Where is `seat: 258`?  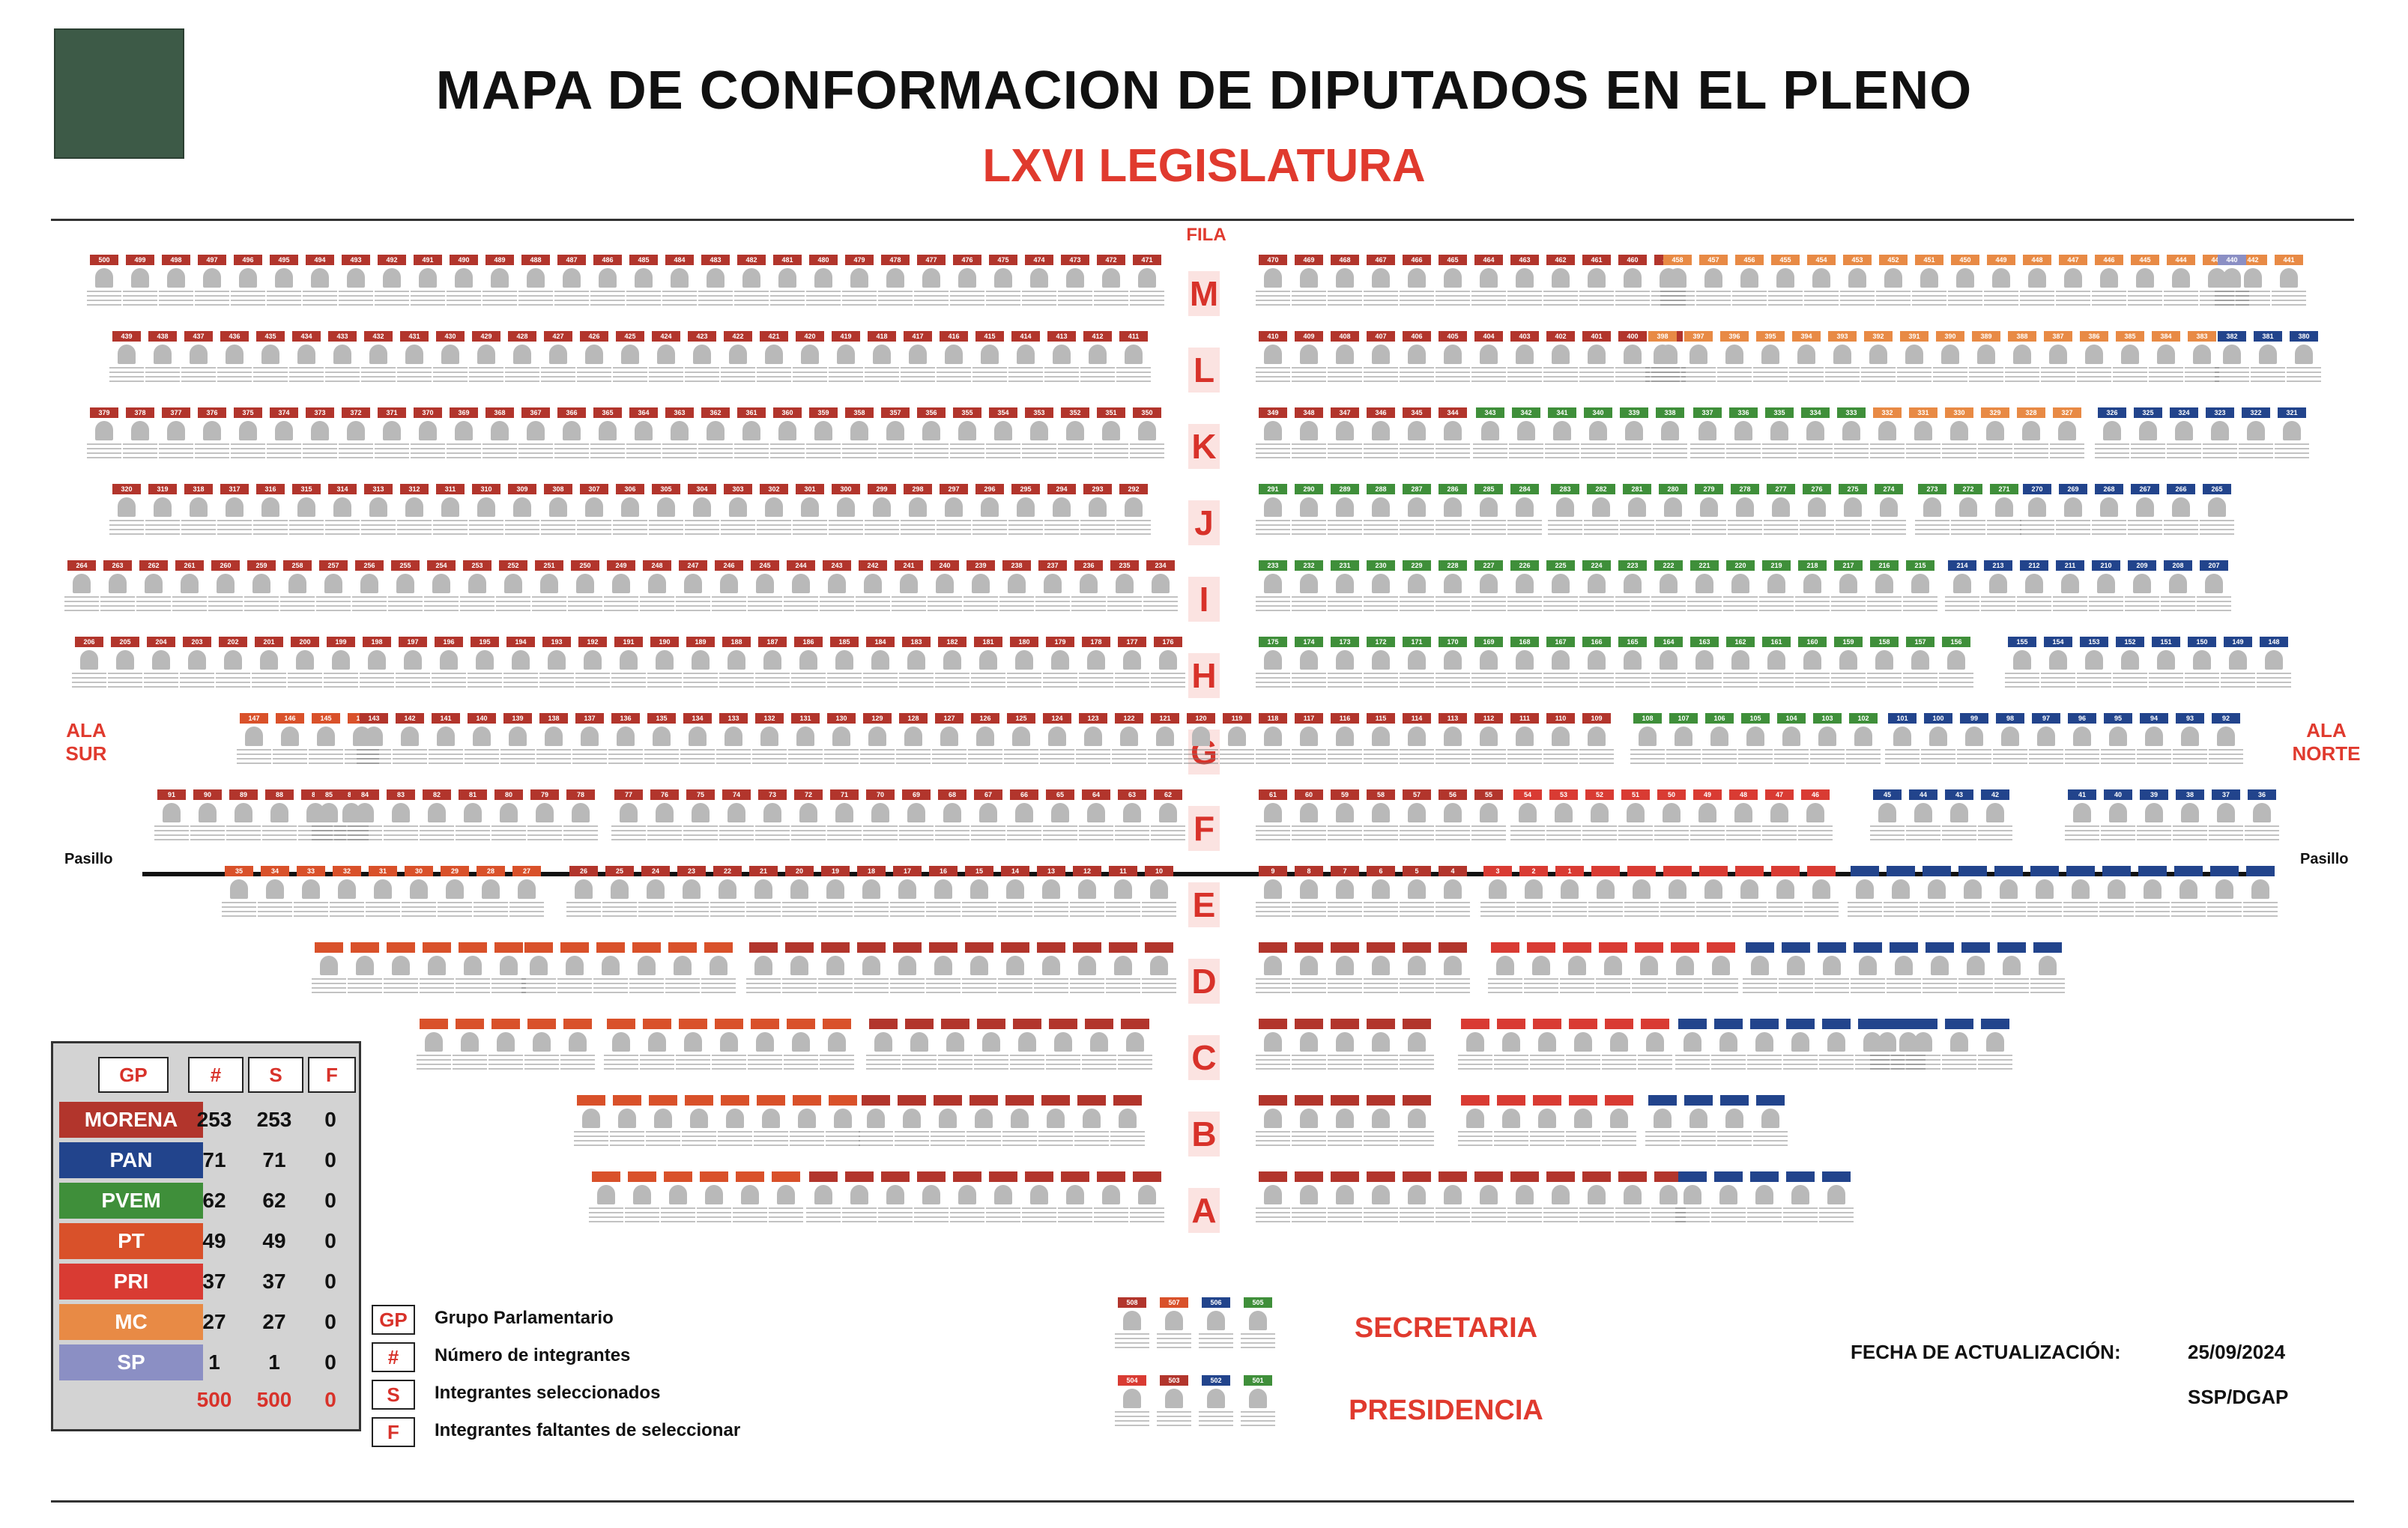
seat: 258 is located at coordinates (297, 586).